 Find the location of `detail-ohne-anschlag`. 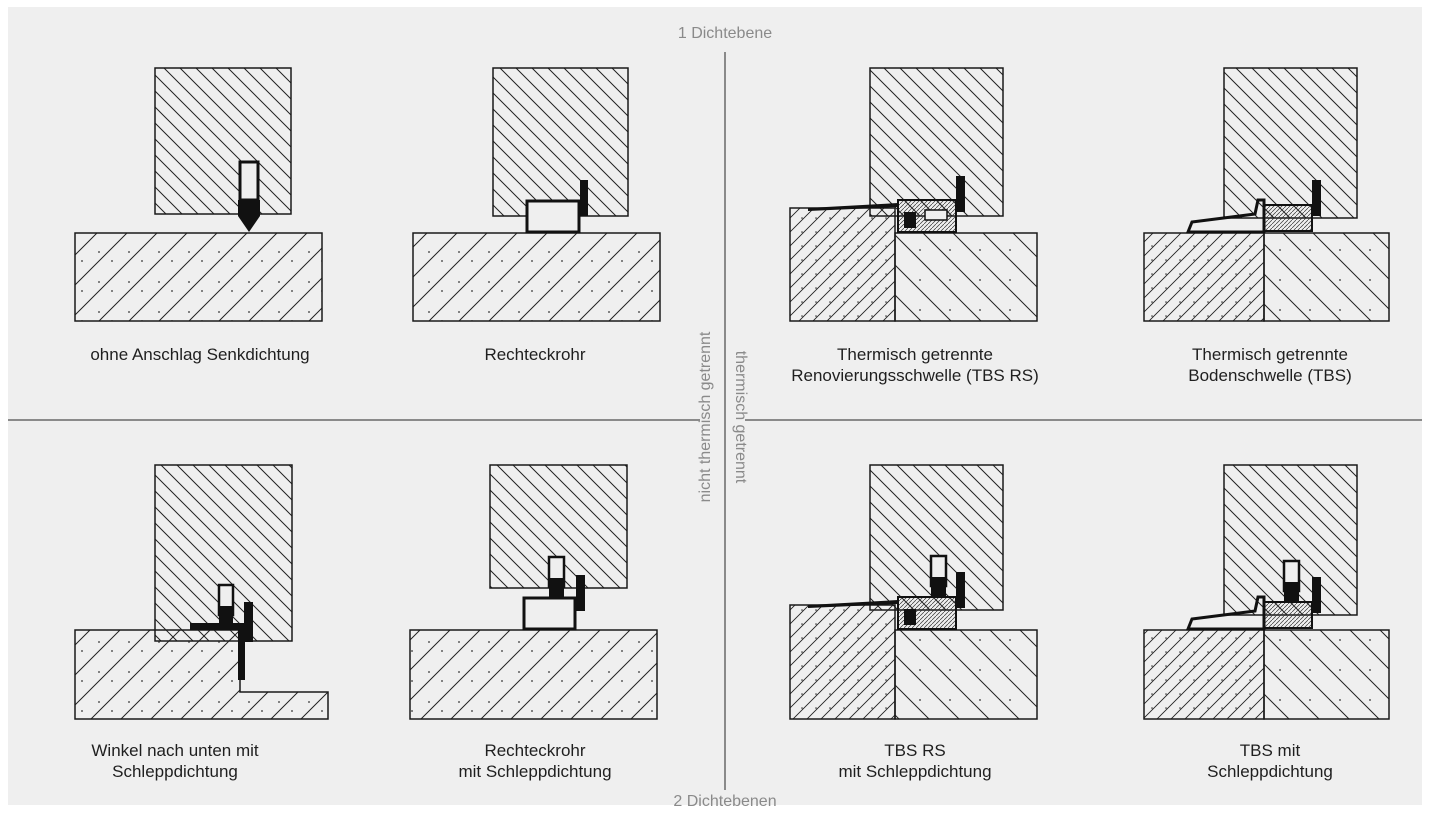

detail-ohne-anschlag is located at coordinates (198, 194).